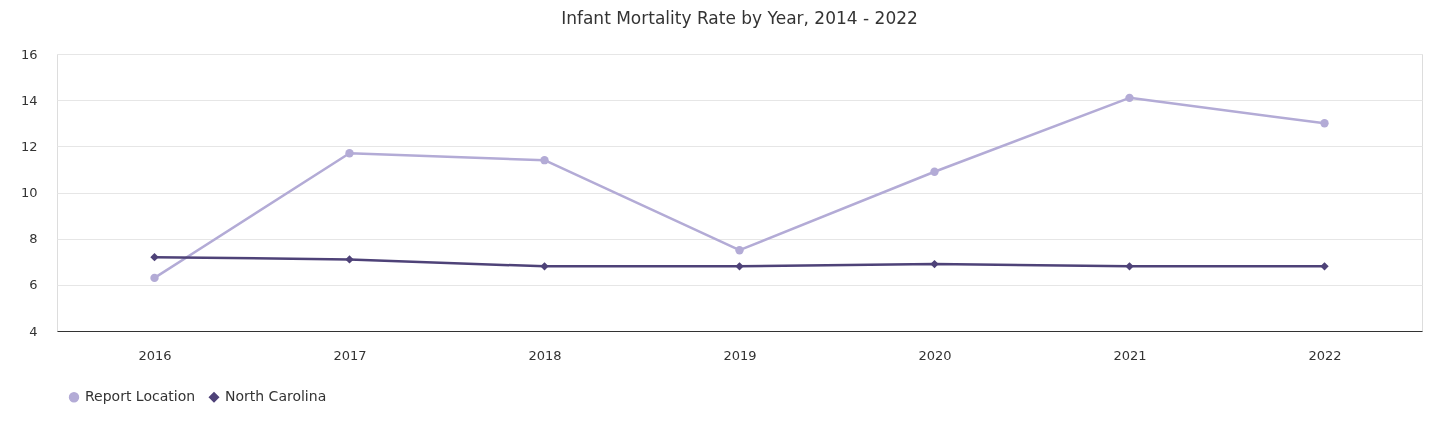 The height and width of the screenshot is (430, 1437). What do you see at coordinates (1130, 355) in the screenshot?
I see `x-tick-label: 2021` at bounding box center [1130, 355].